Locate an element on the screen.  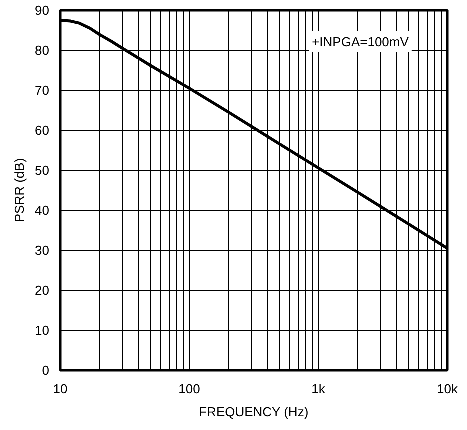
x-axis-title: FREQUENCY (Hz) is located at coordinates (254, 412).